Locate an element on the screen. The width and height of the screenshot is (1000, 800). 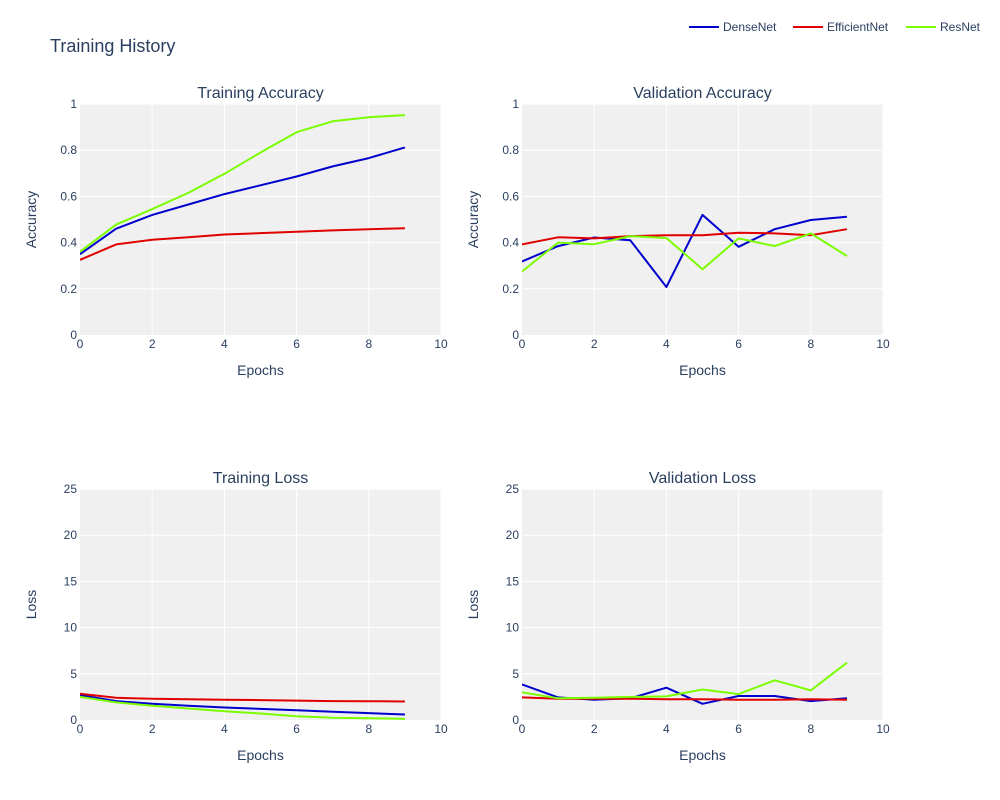
figure-title: Training History is located at coordinates (112, 46).